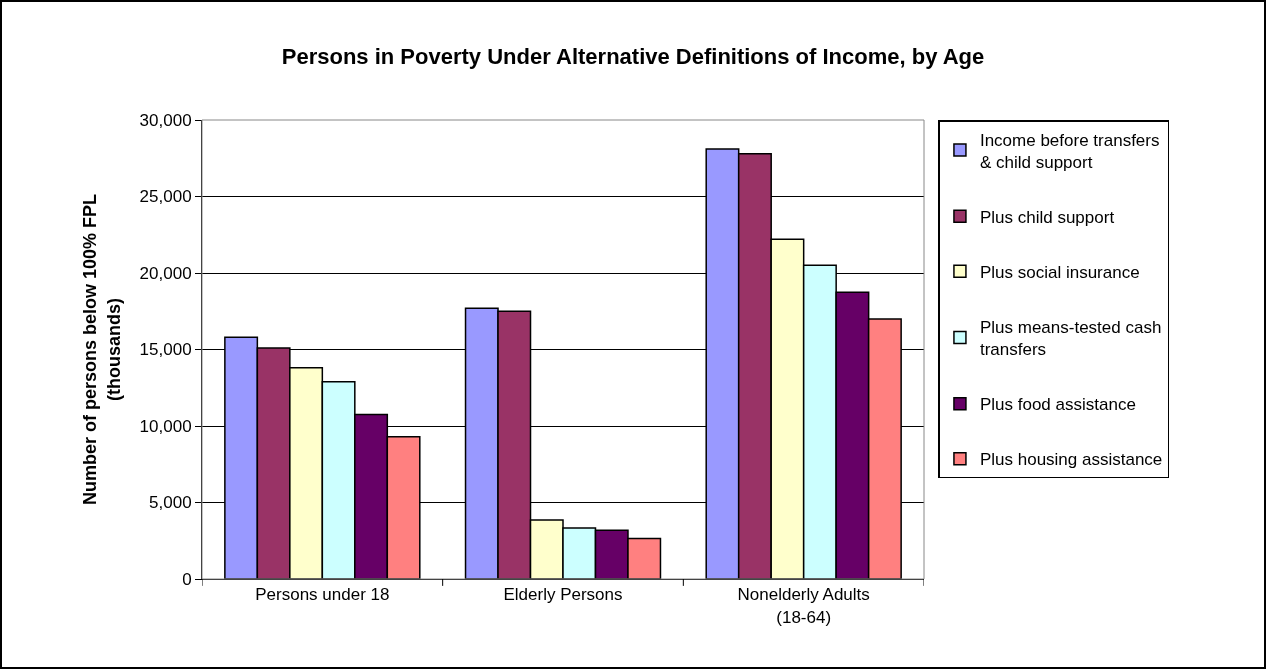 Image resolution: width=1266 pixels, height=669 pixels. What do you see at coordinates (1047, 217) in the screenshot?
I see `legend-label: Plus child support` at bounding box center [1047, 217].